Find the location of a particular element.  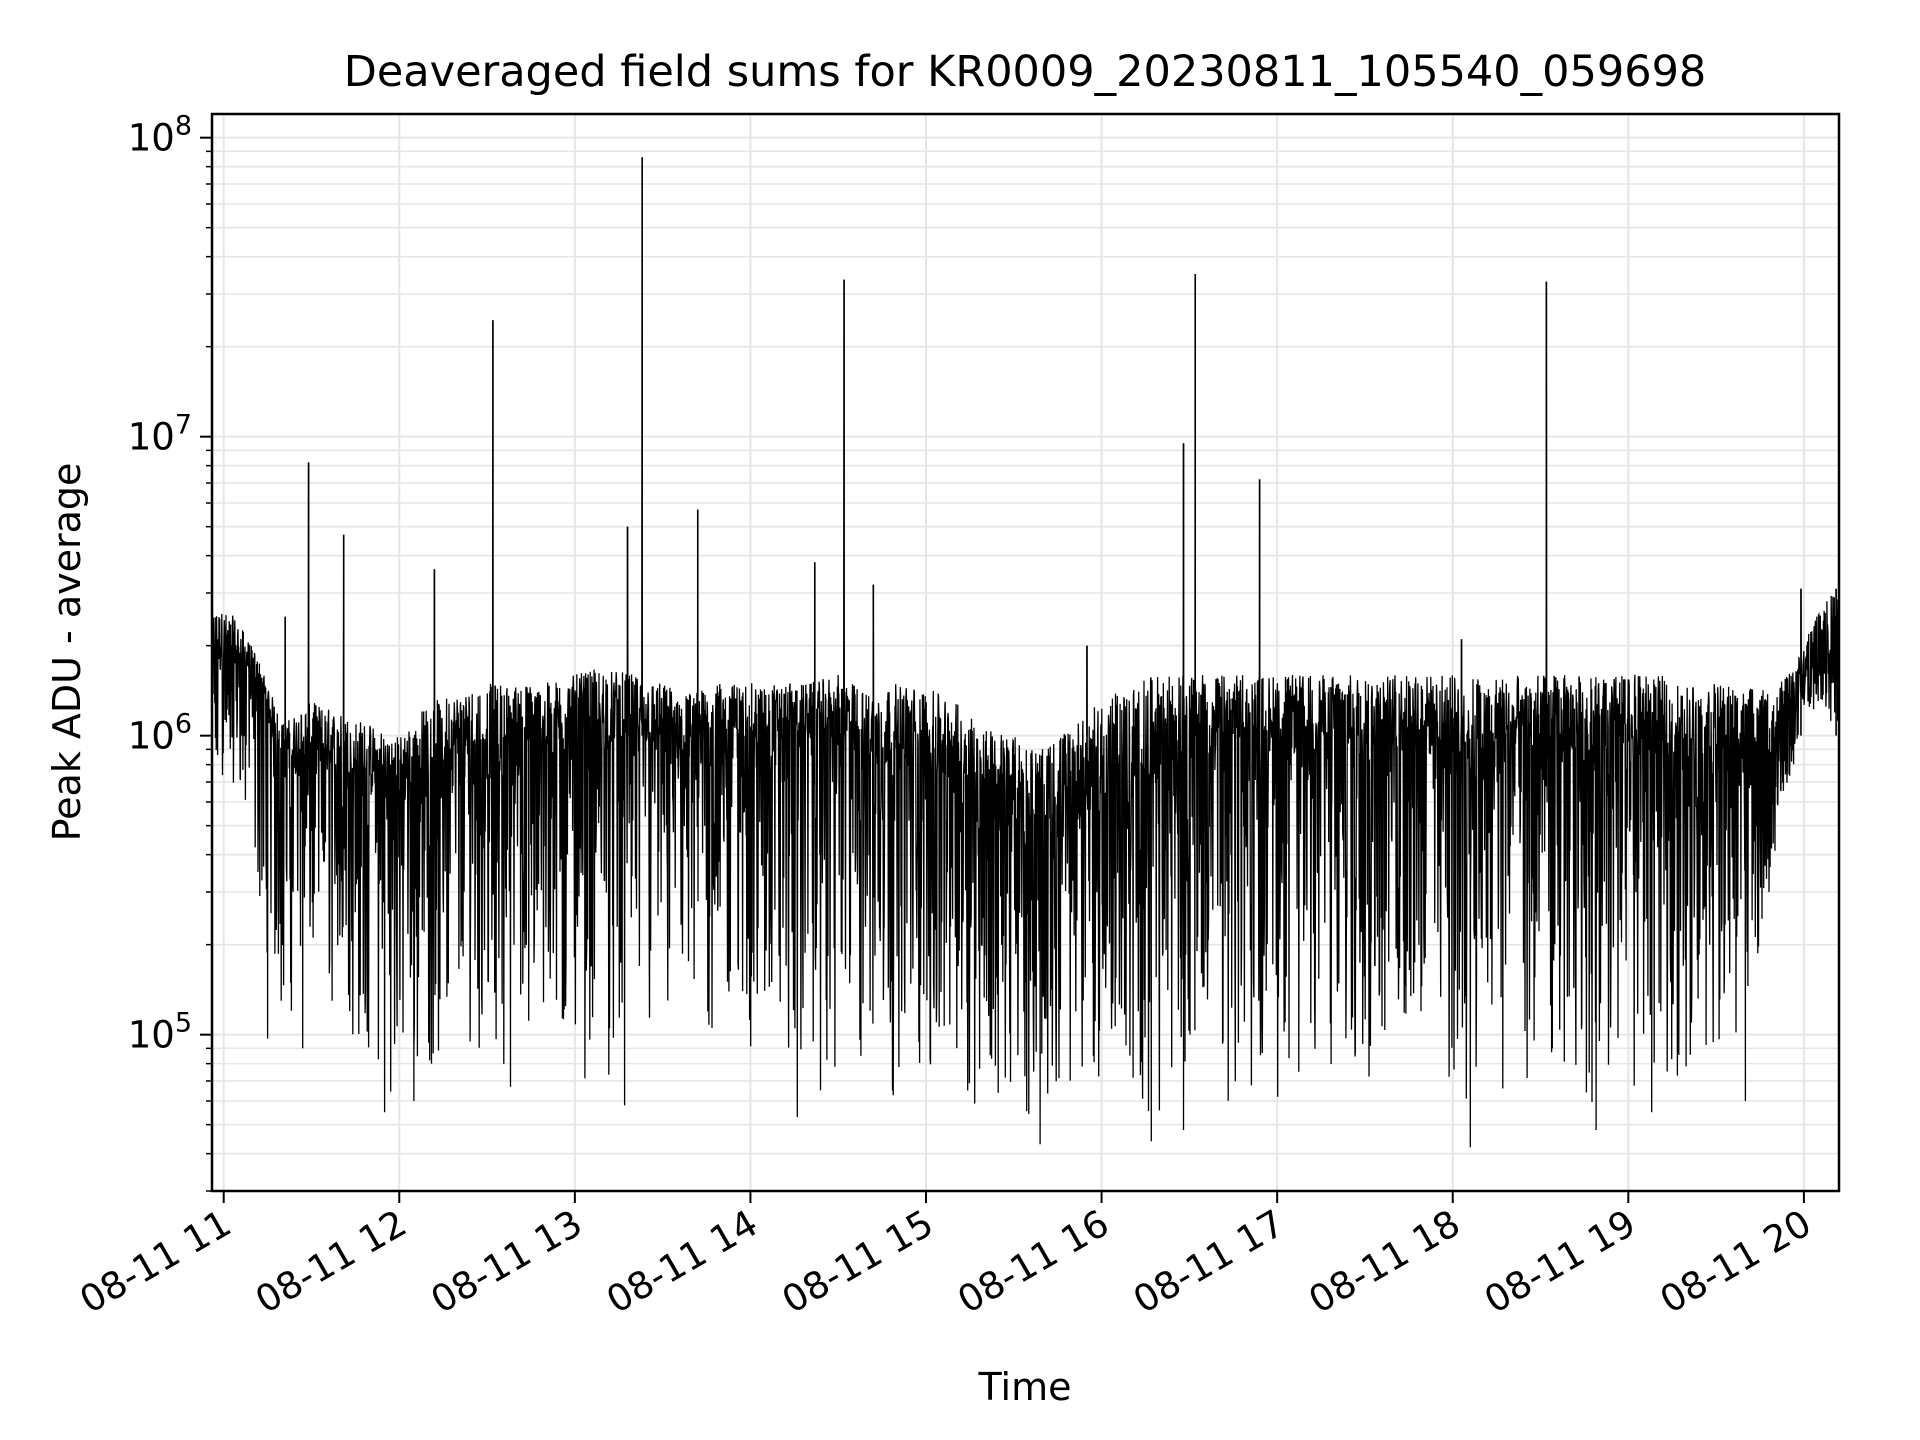

x-axis-label: Time is located at coordinates (1025, 1387).